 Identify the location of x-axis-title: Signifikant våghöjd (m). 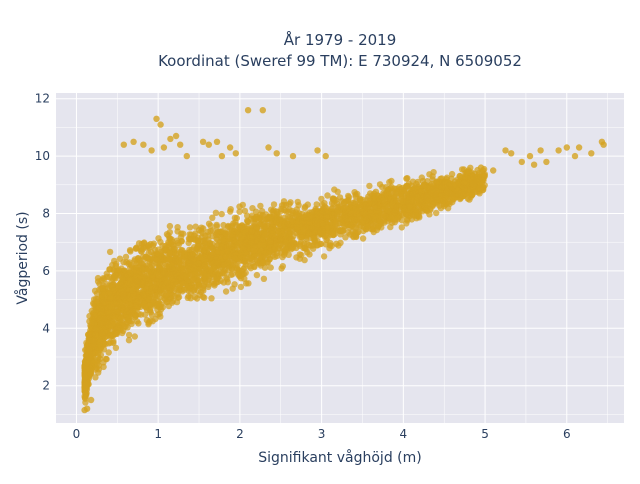
(339, 457).